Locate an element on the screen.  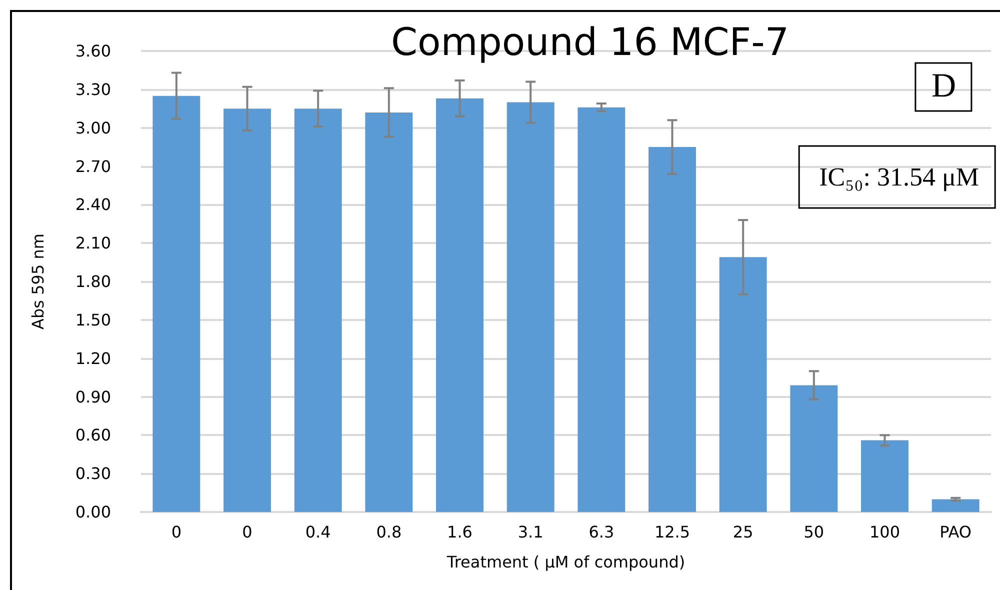
annotation: IC₅₀: 31.54 μM is located at coordinates (899, 177).